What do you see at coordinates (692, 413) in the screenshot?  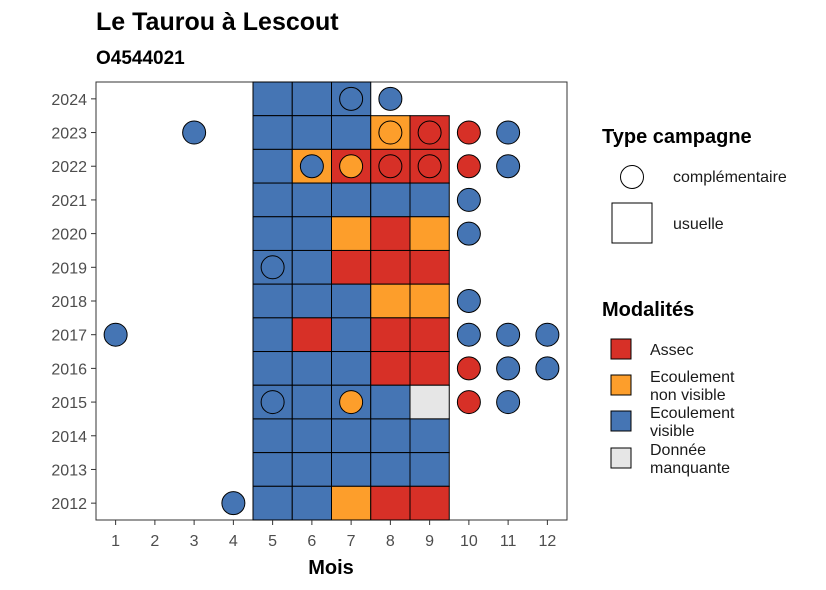 I see `legend-ecoulement-visible-line1: Ecoulement` at bounding box center [692, 413].